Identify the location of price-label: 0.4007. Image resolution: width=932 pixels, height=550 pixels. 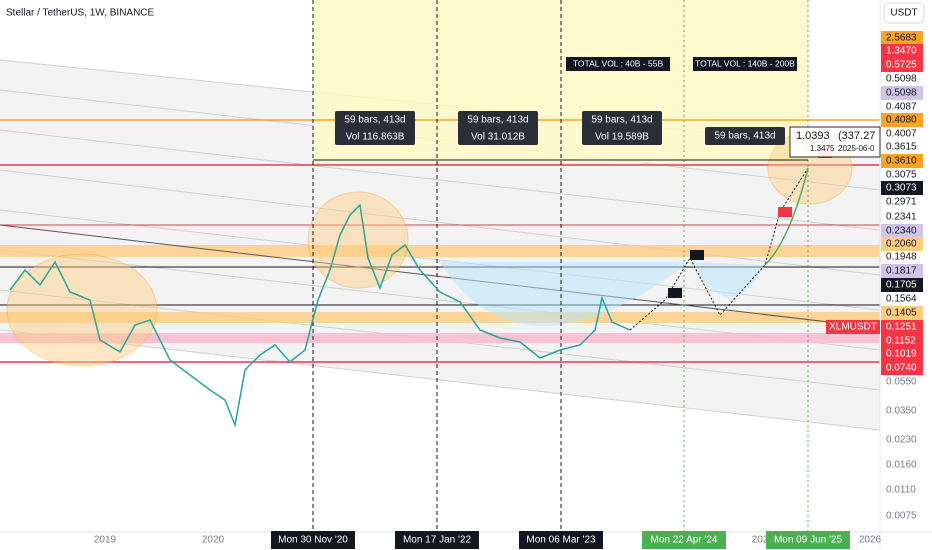
(901, 134).